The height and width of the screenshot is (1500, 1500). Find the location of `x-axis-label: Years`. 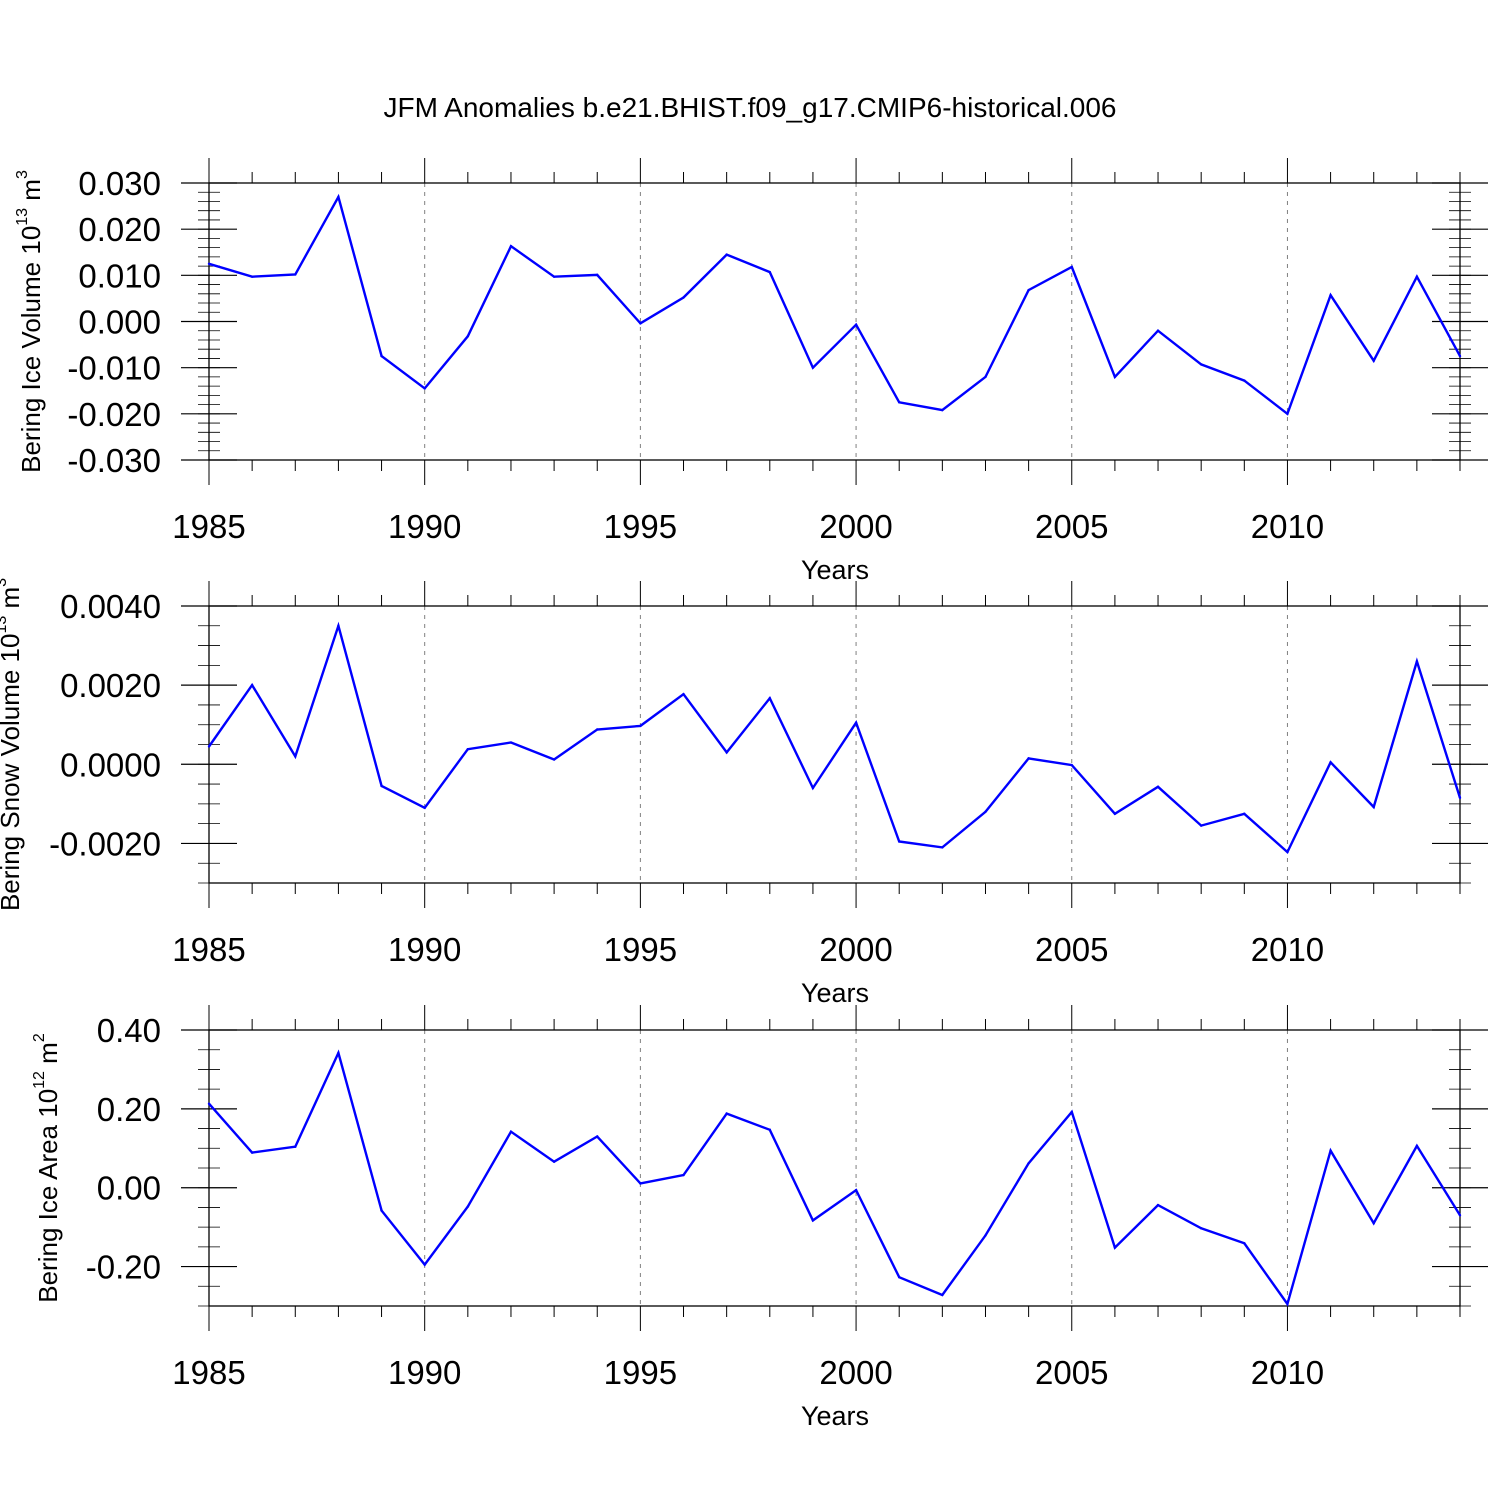

x-axis-label: Years is located at coordinates (835, 993).